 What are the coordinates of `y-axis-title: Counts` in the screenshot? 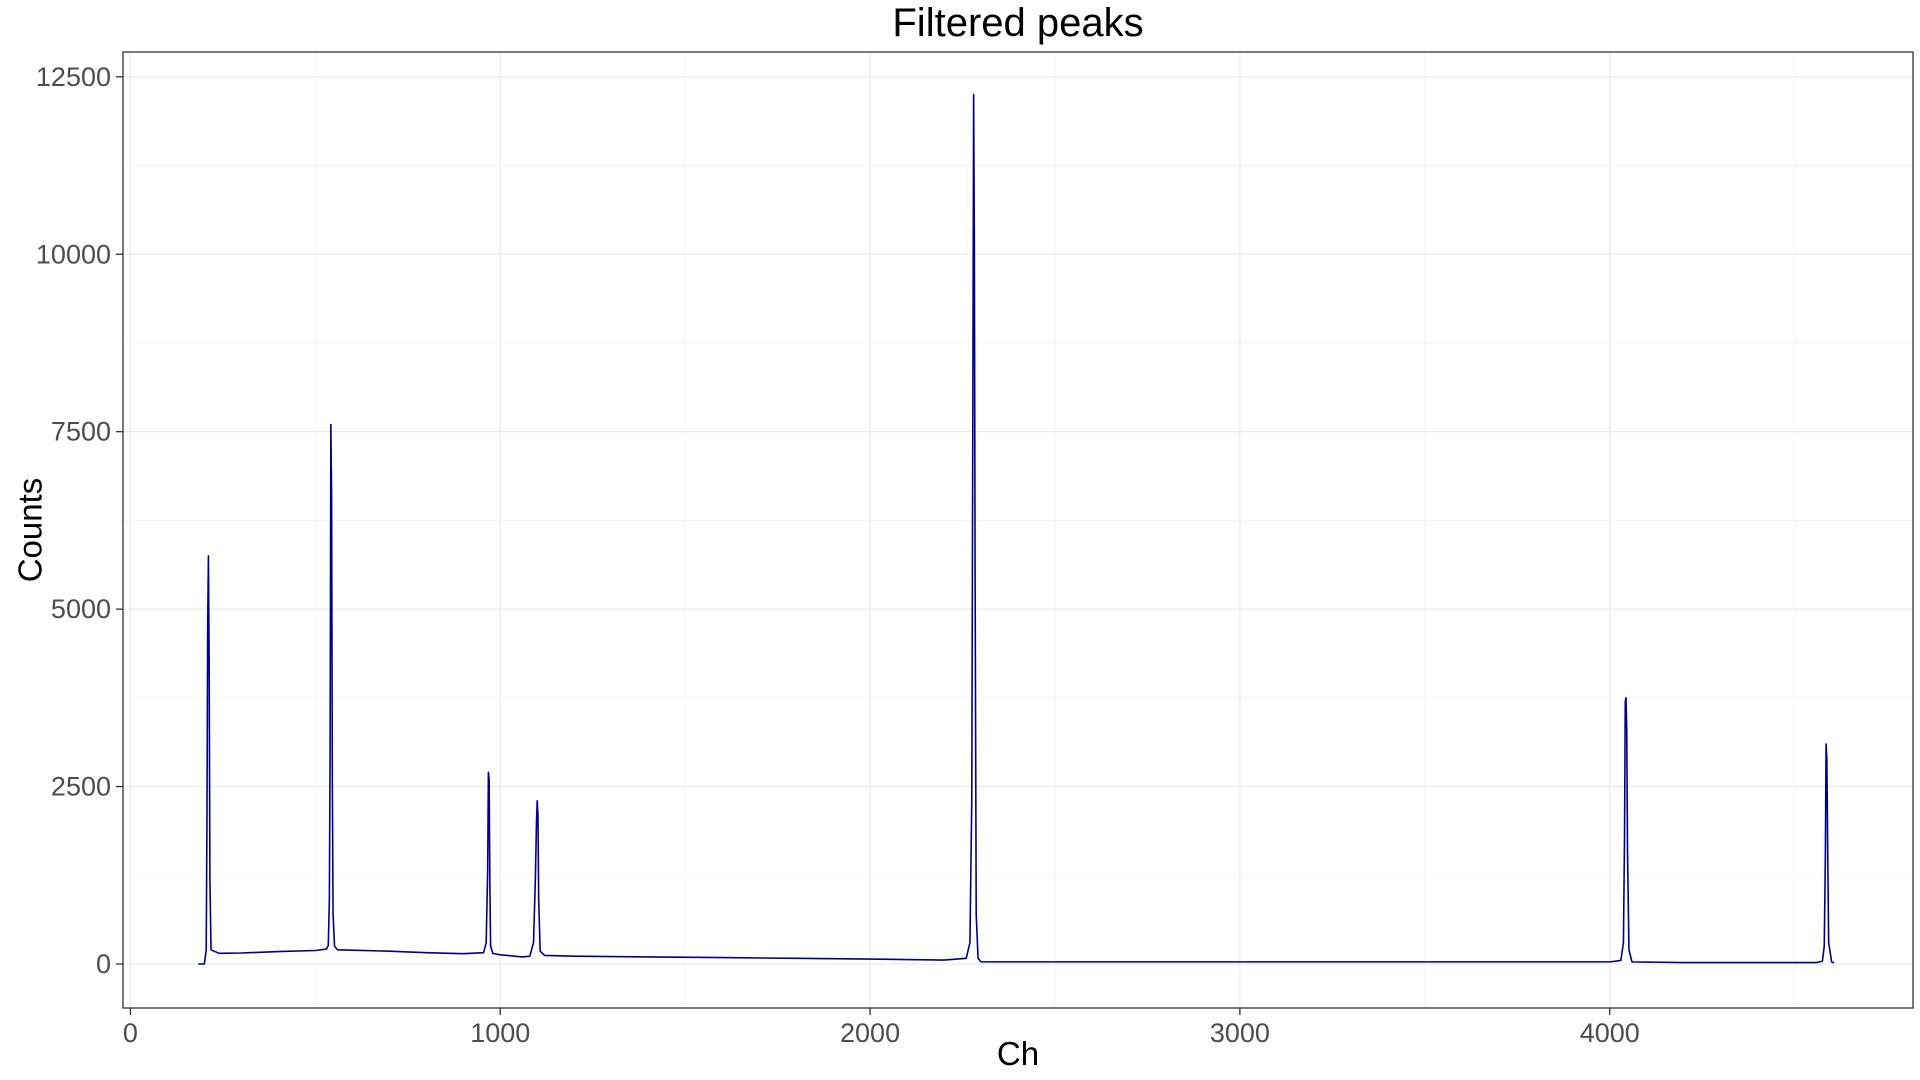 It's located at (30, 530).